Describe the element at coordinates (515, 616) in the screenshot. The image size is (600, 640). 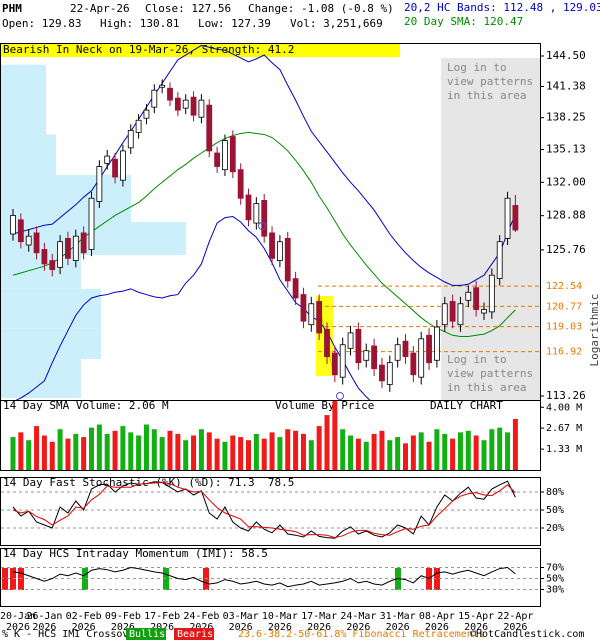
I see `x-tick-label: 22-Apr` at that location.